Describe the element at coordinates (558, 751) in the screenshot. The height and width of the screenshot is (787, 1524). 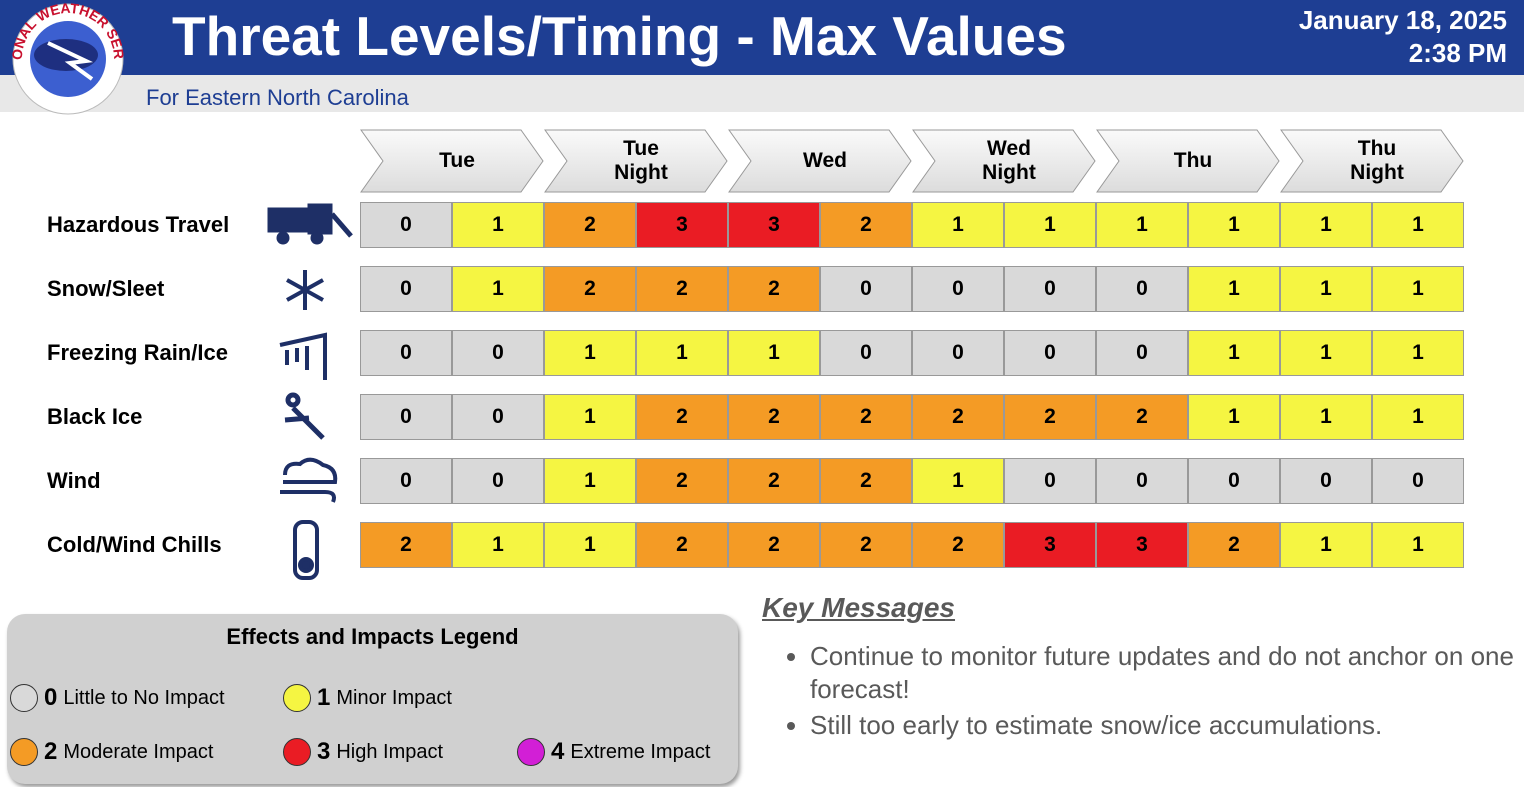
I see `legend-level: 4` at that location.